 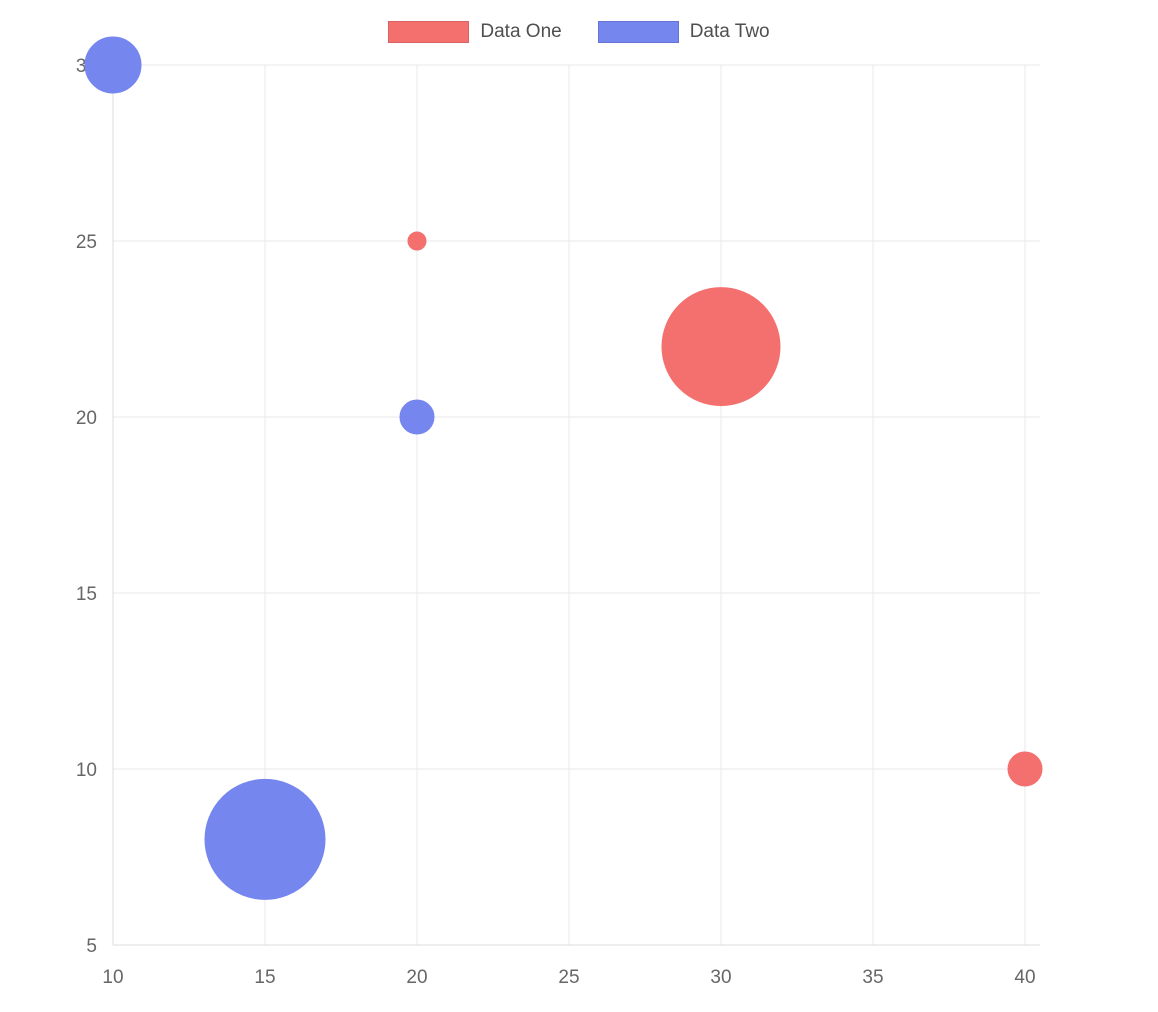 I want to click on legend-swatch-data-one, so click(x=429, y=32).